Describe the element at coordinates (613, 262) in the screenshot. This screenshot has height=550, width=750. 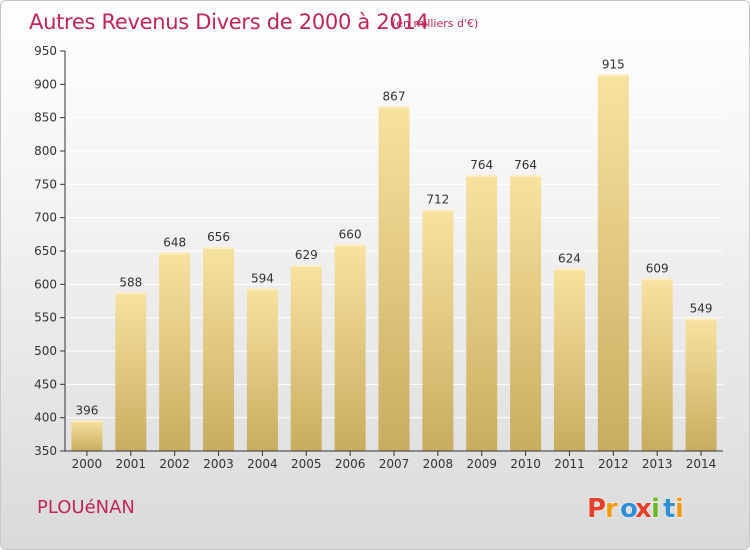
I see `bar-2012` at that location.